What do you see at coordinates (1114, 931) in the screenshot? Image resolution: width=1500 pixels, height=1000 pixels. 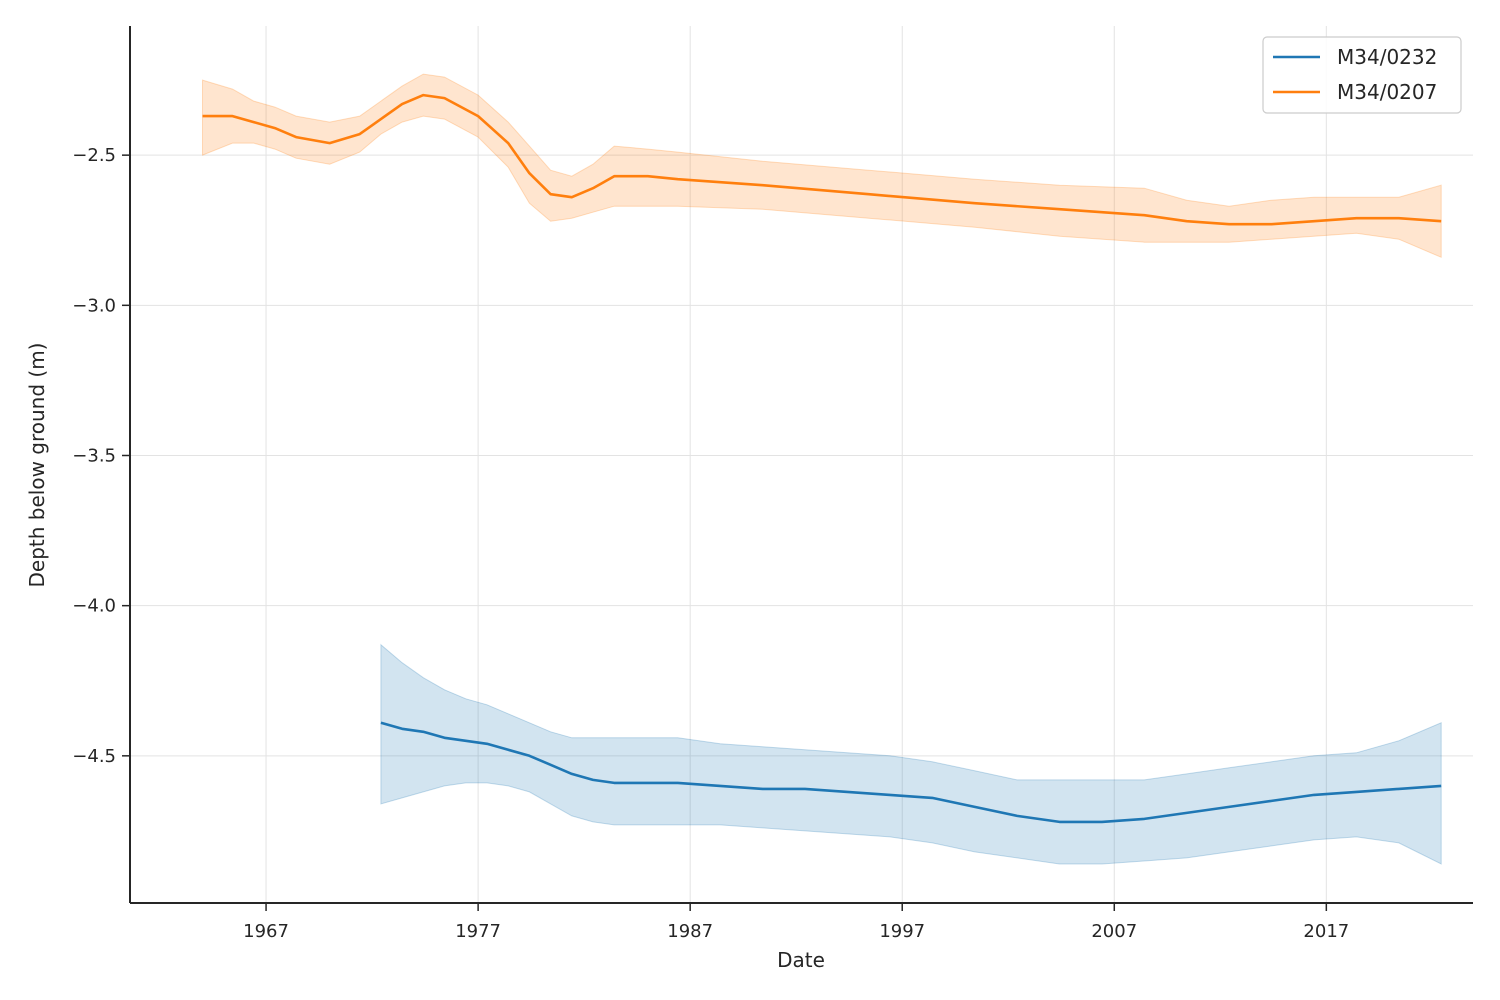 I see `x-tick-label: 2007` at bounding box center [1114, 931].